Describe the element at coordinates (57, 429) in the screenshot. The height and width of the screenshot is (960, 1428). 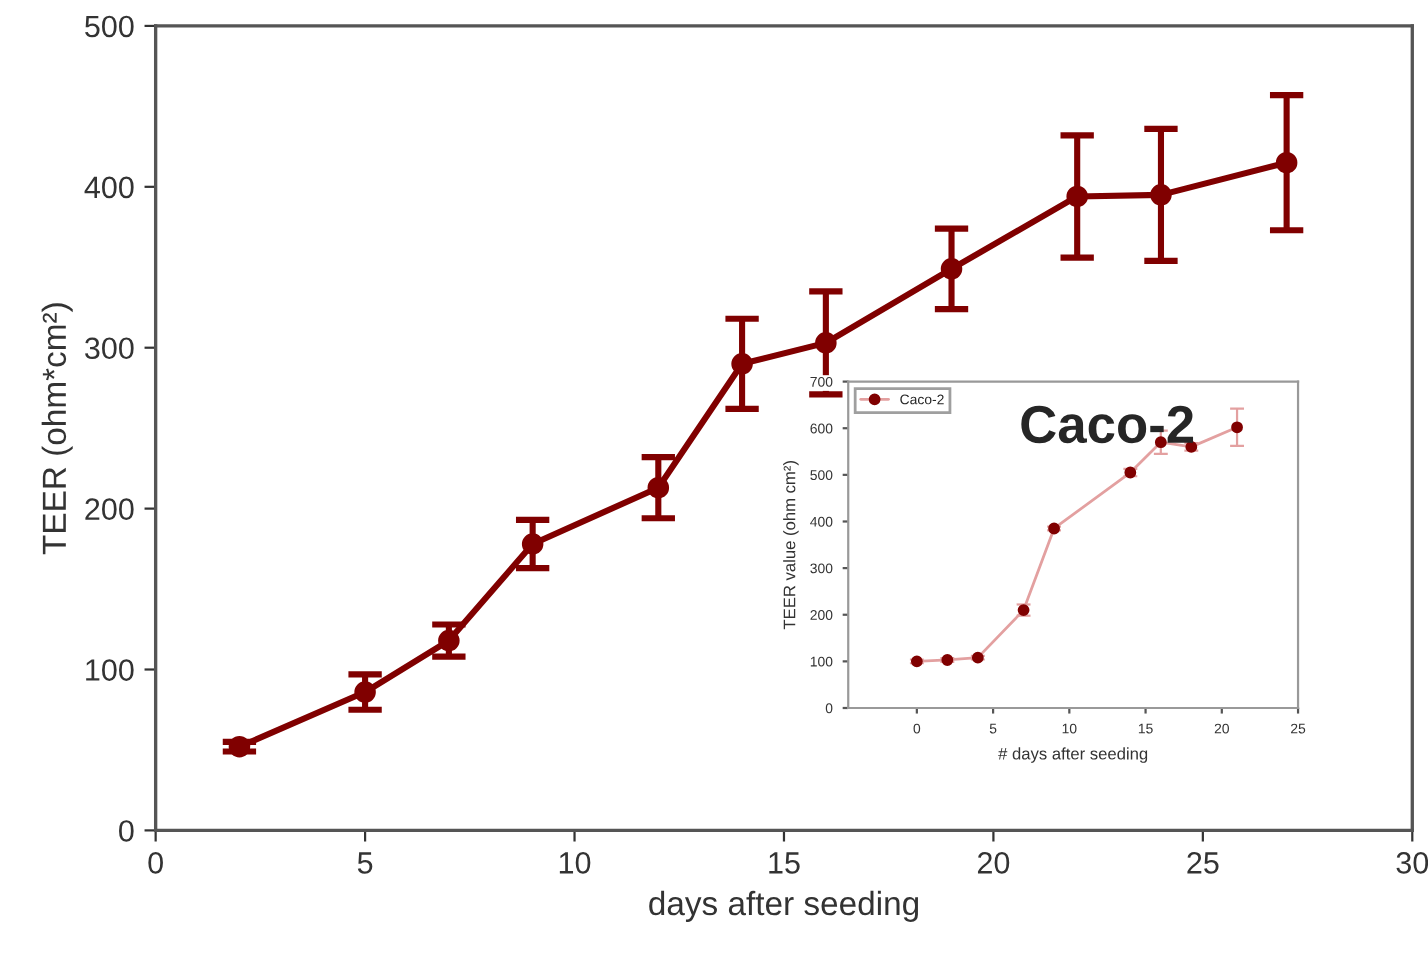
I see `y-axis-title: TEER (ohm*cm²)` at that location.